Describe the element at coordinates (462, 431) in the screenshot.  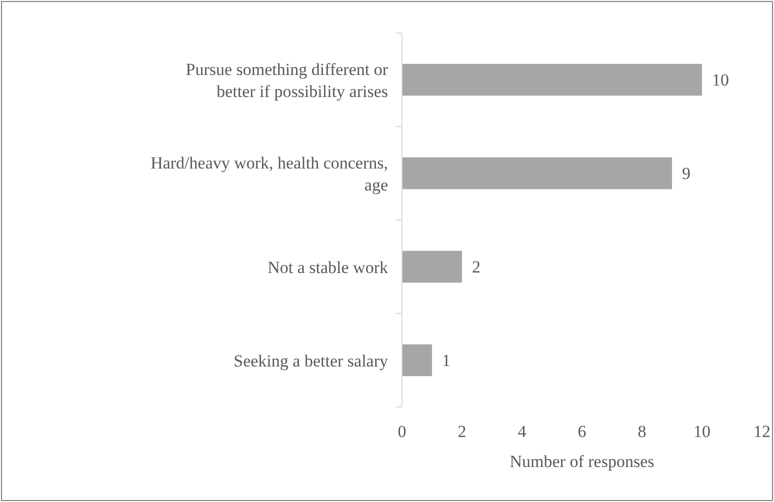
I see `x-tick-label: 2` at that location.